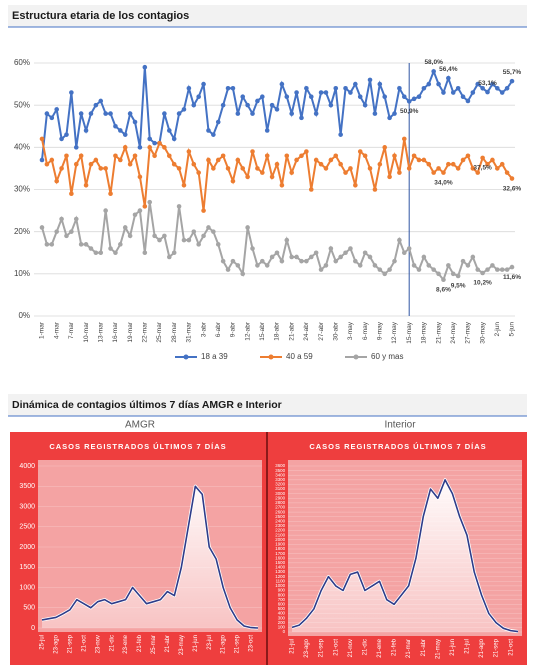 The height and width of the screenshot is (670, 535). What do you see at coordinates (282, 613) in the screenshot?
I see `y-tick-label: 400` at bounding box center [282, 613].